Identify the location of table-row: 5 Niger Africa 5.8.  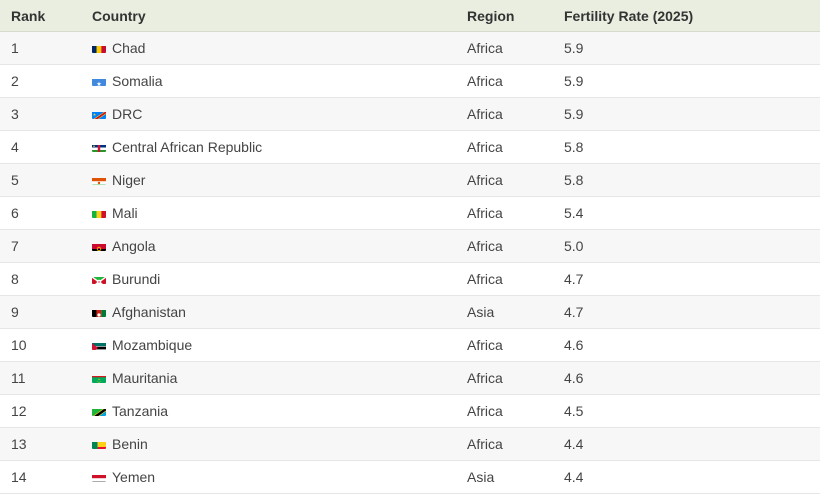
(410, 180).